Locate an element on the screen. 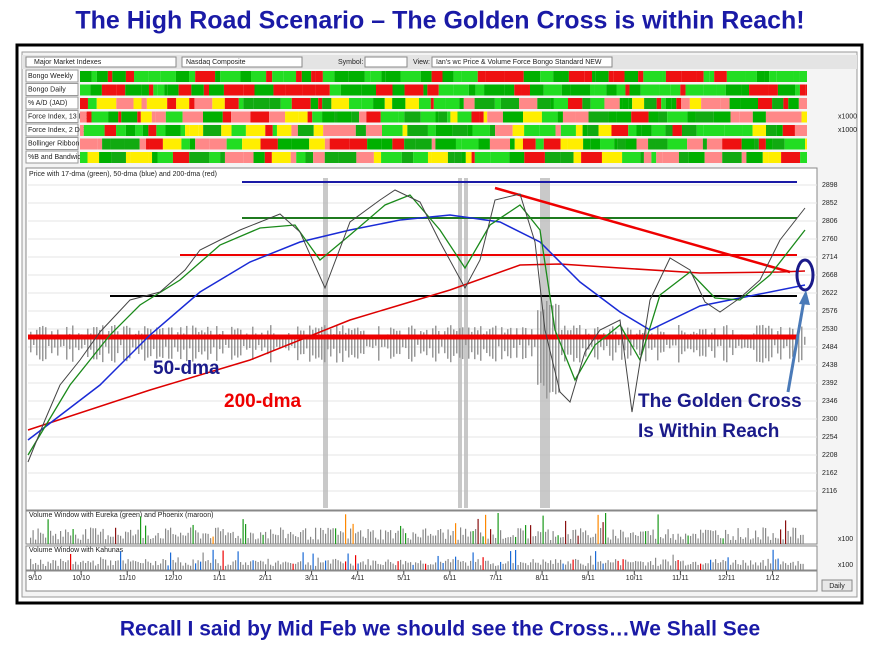 The width and height of the screenshot is (881, 648). symbol-input is located at coordinates (386, 62).